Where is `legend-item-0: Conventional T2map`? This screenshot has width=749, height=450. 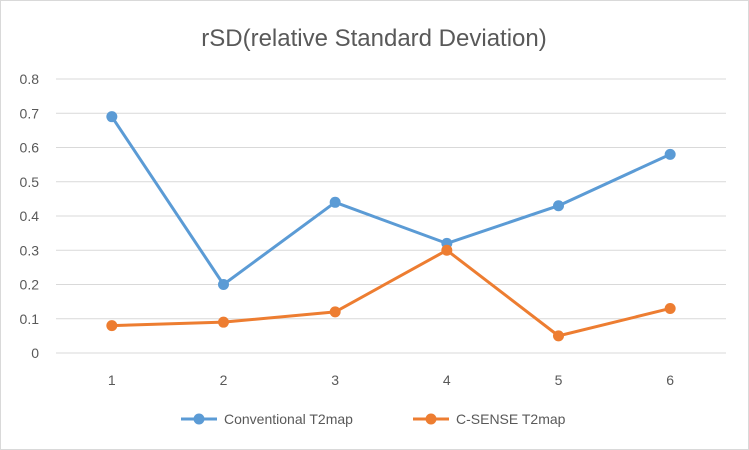
legend-item-0: Conventional T2map is located at coordinates (267, 419).